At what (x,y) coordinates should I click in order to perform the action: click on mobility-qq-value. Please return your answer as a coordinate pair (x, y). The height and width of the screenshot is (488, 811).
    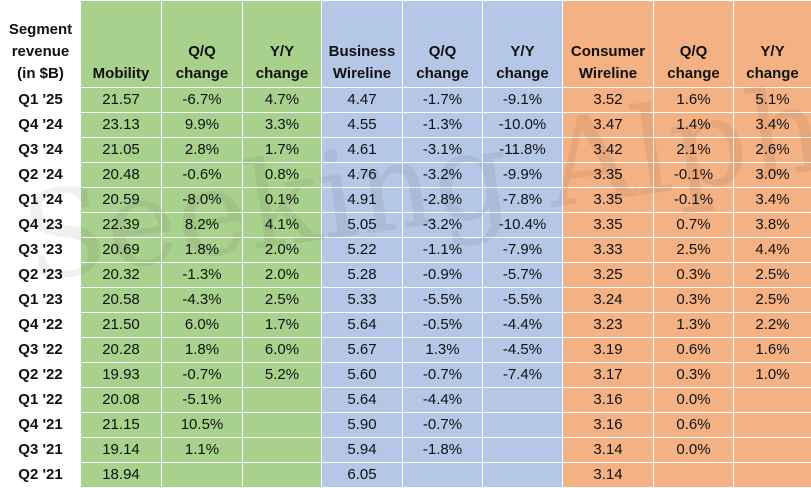
    Looking at the image, I should click on (202, 475).